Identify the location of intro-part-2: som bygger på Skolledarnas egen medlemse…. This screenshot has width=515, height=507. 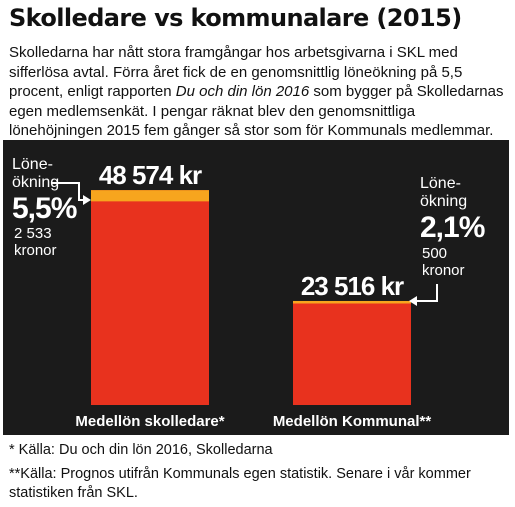
(256, 111).